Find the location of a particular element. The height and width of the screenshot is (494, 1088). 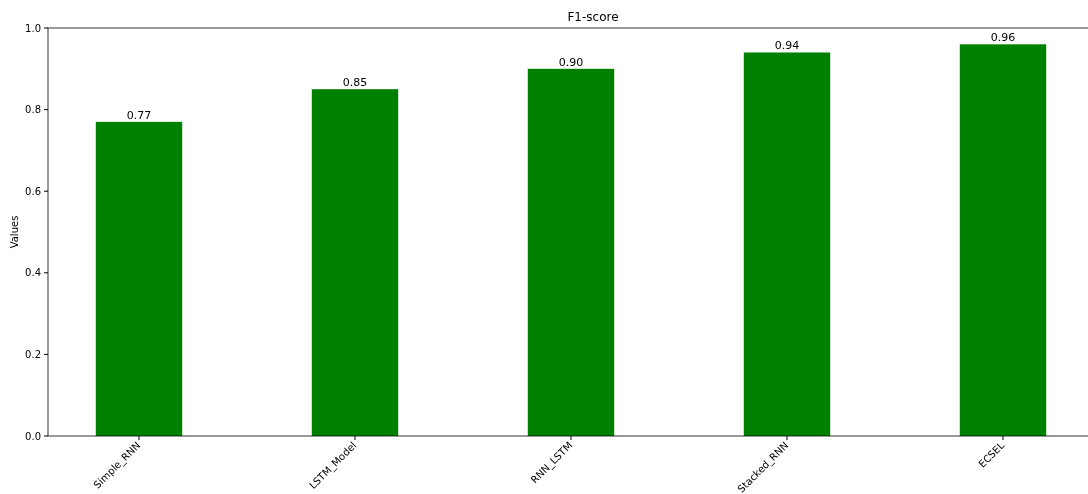

data-label: 0.85 is located at coordinates (355, 83).